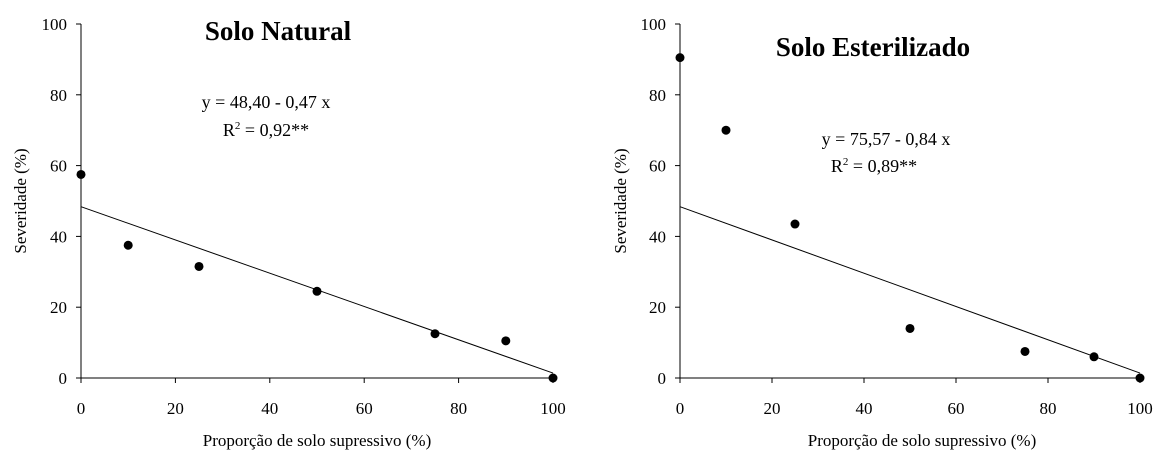  Describe the element at coordinates (910, 290) in the screenshot. I see `regression-line` at that location.